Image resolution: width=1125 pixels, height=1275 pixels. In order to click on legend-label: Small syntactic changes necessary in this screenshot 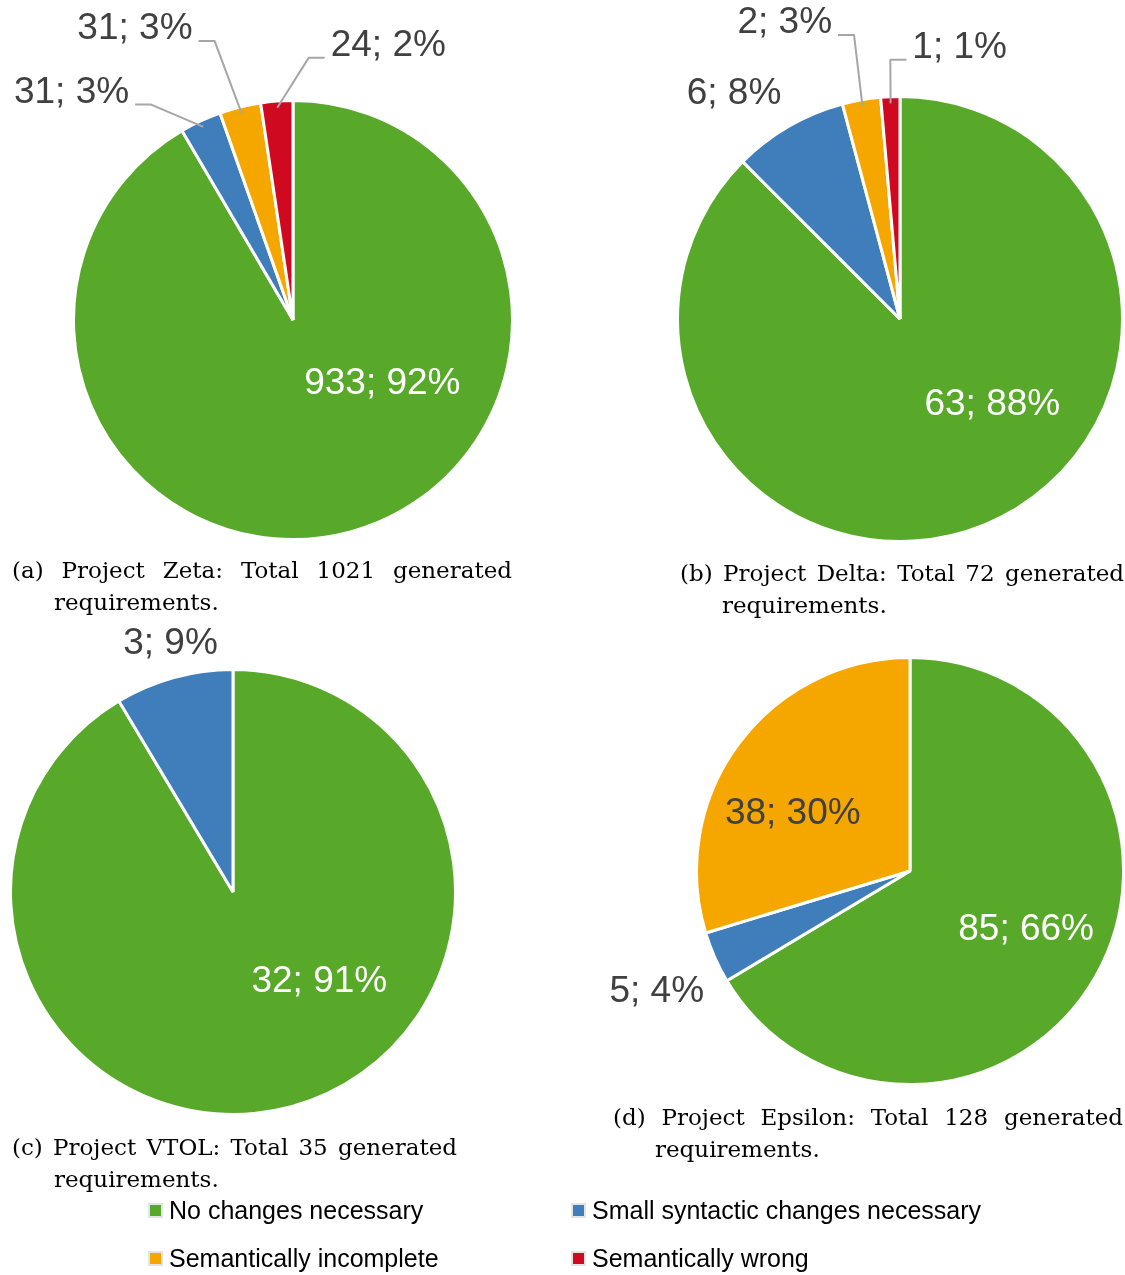, I will do `click(787, 1210)`.